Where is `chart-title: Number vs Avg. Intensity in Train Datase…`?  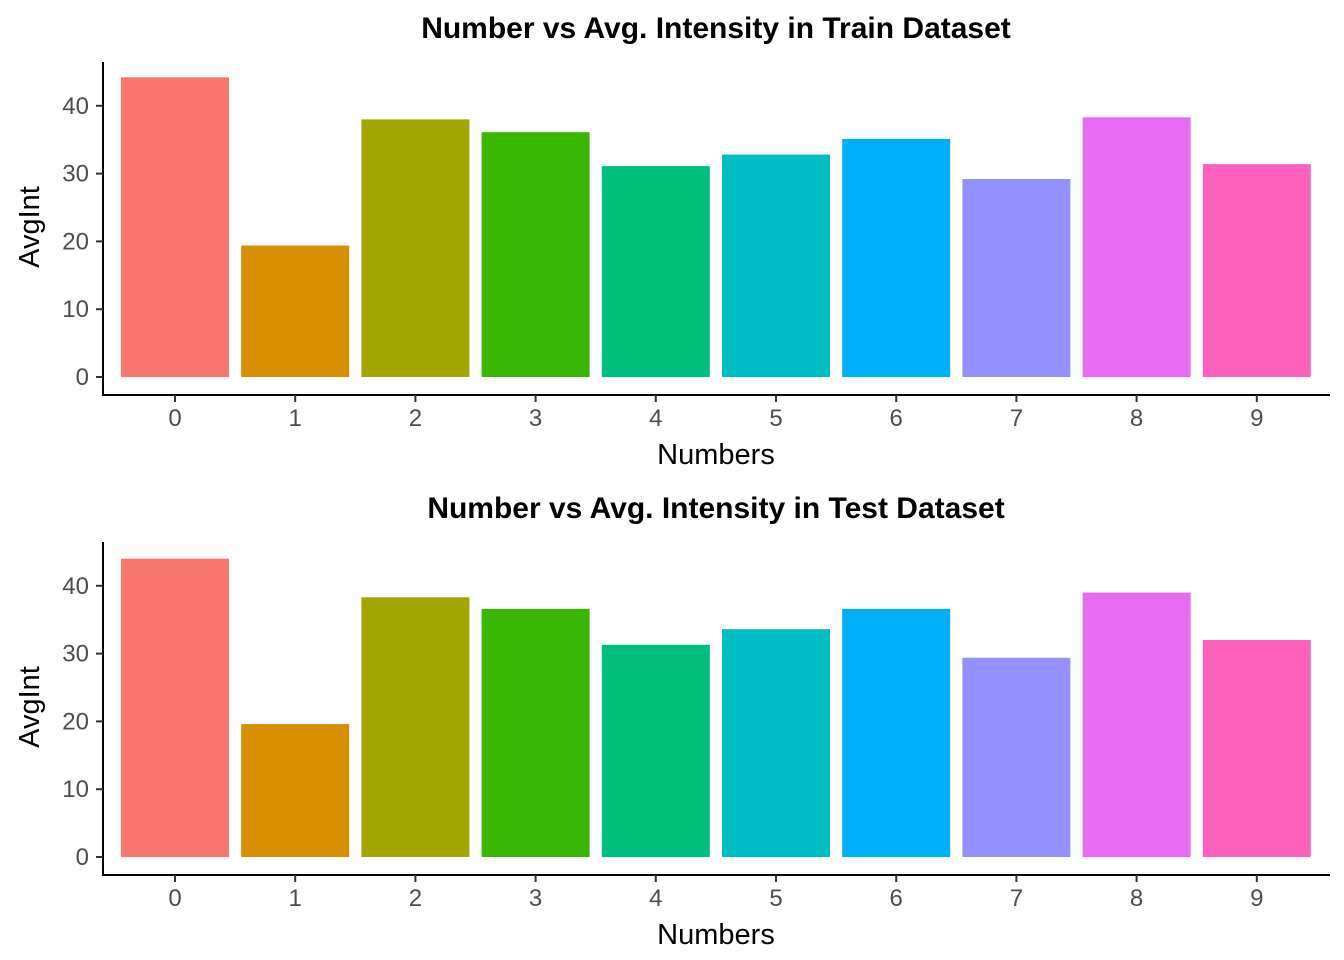 chart-title: Number vs Avg. Intensity in Train Datase… is located at coordinates (716, 28).